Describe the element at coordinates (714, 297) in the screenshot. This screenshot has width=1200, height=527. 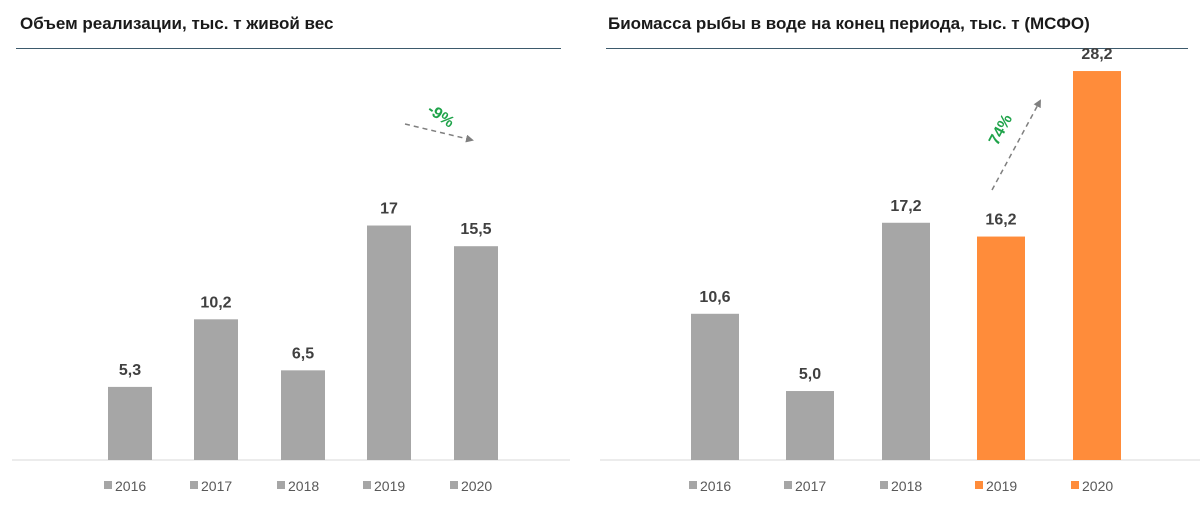
I see `data-label-2016: 10,6` at that location.